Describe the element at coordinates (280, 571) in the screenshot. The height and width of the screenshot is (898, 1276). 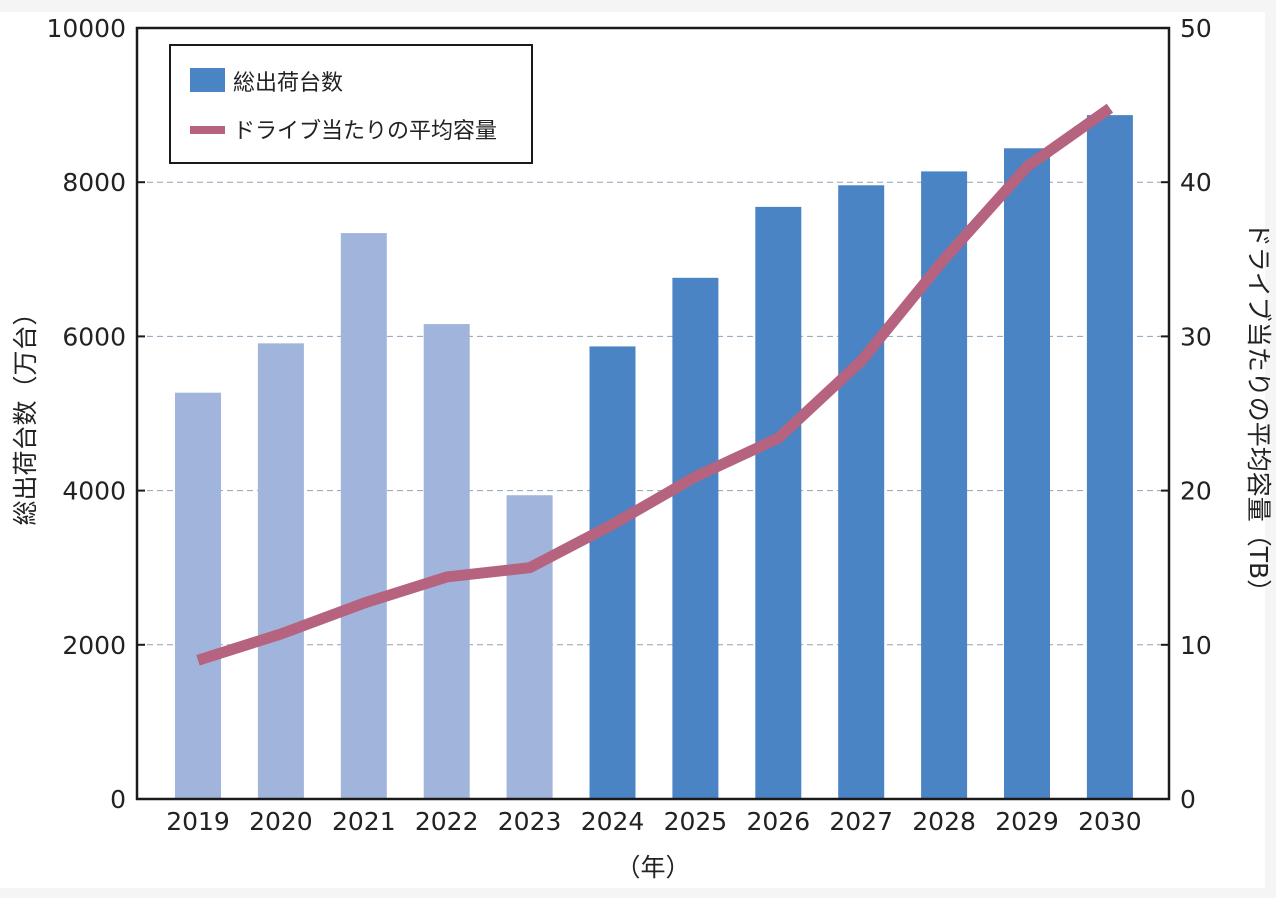
I see `bar-2020` at that location.